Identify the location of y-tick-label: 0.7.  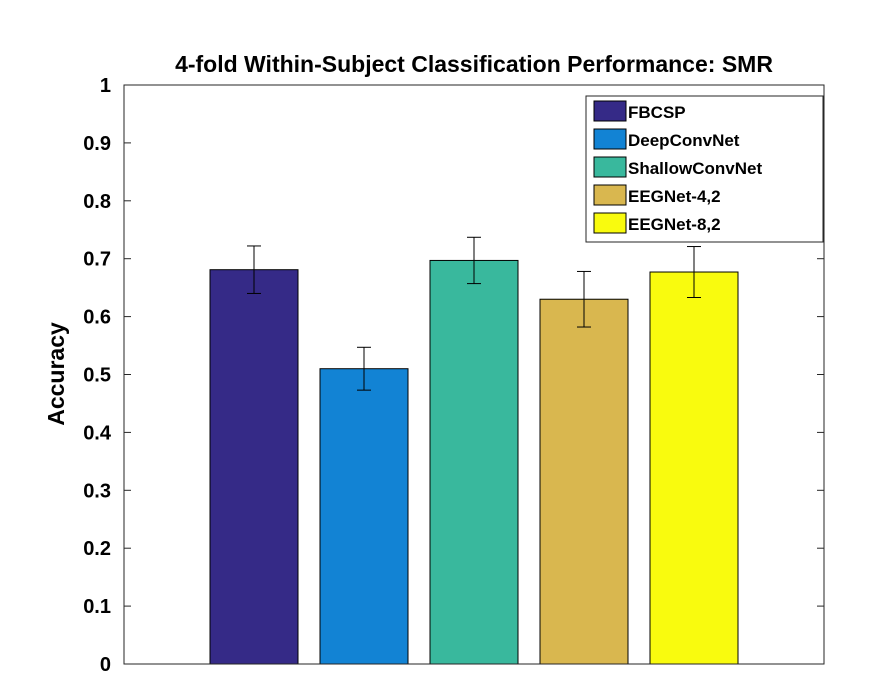
(97, 260).